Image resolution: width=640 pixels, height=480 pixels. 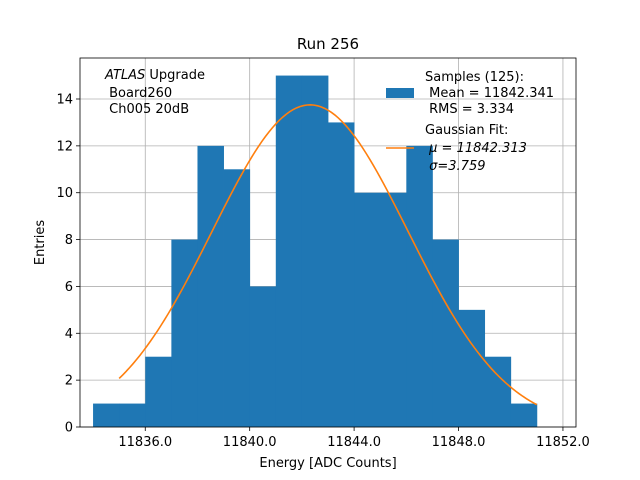 I want to click on legend-fit-line-3: σ=3.759, so click(x=455, y=166).